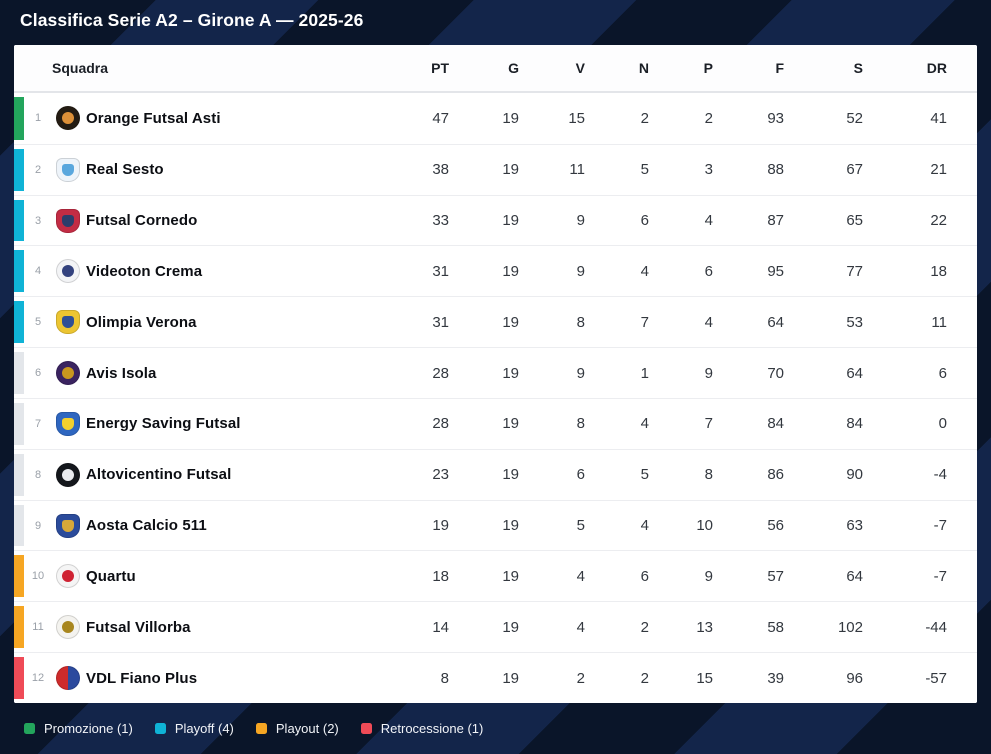 This screenshot has height=754, width=991. I want to click on goals-for-cell: 95, so click(775, 271).